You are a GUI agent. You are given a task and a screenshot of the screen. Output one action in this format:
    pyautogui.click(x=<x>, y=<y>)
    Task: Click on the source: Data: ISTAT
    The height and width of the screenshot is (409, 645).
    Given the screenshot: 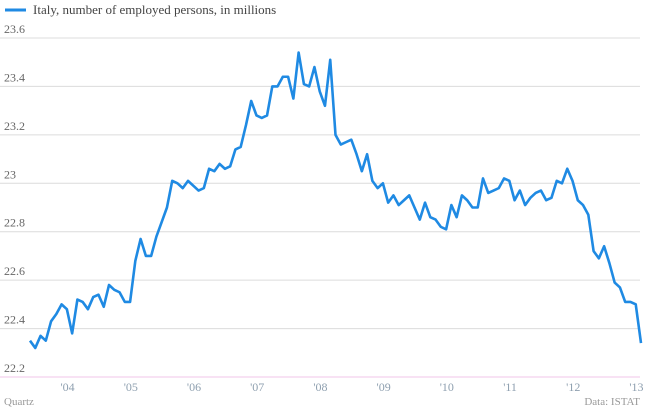 What is the action you would take?
    pyautogui.click(x=612, y=402)
    